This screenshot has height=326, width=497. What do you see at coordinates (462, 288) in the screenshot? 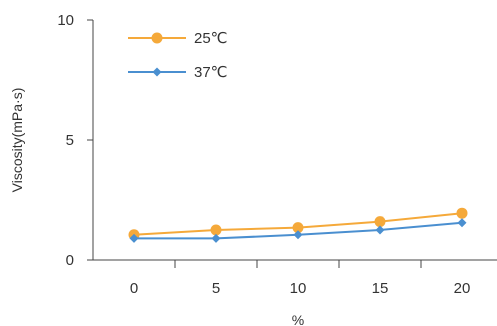
I see `x-tick-label: 20` at bounding box center [462, 288].